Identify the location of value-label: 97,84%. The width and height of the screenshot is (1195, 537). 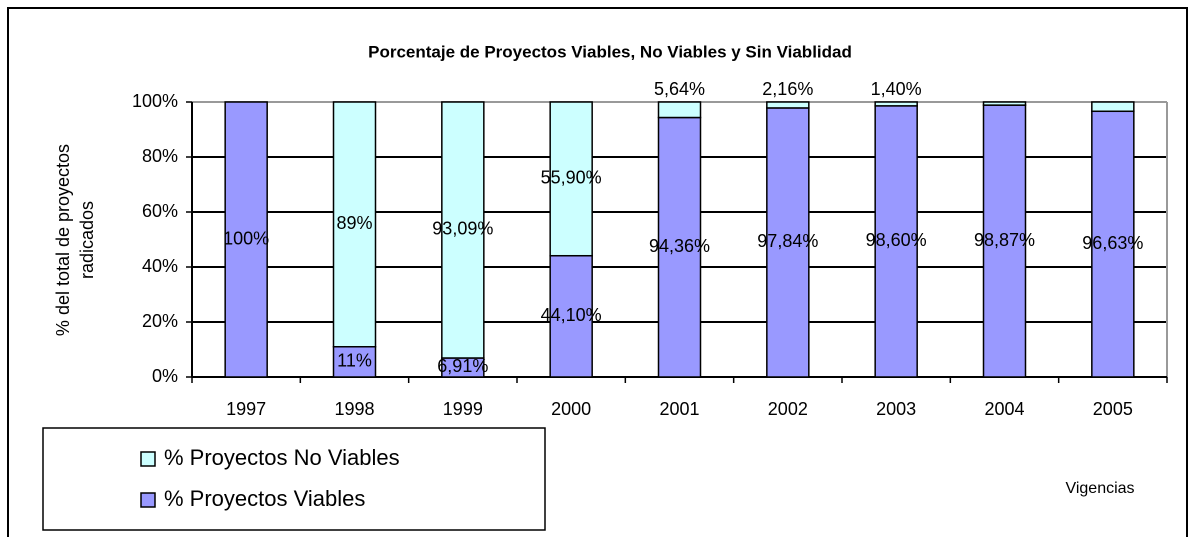
(787, 241).